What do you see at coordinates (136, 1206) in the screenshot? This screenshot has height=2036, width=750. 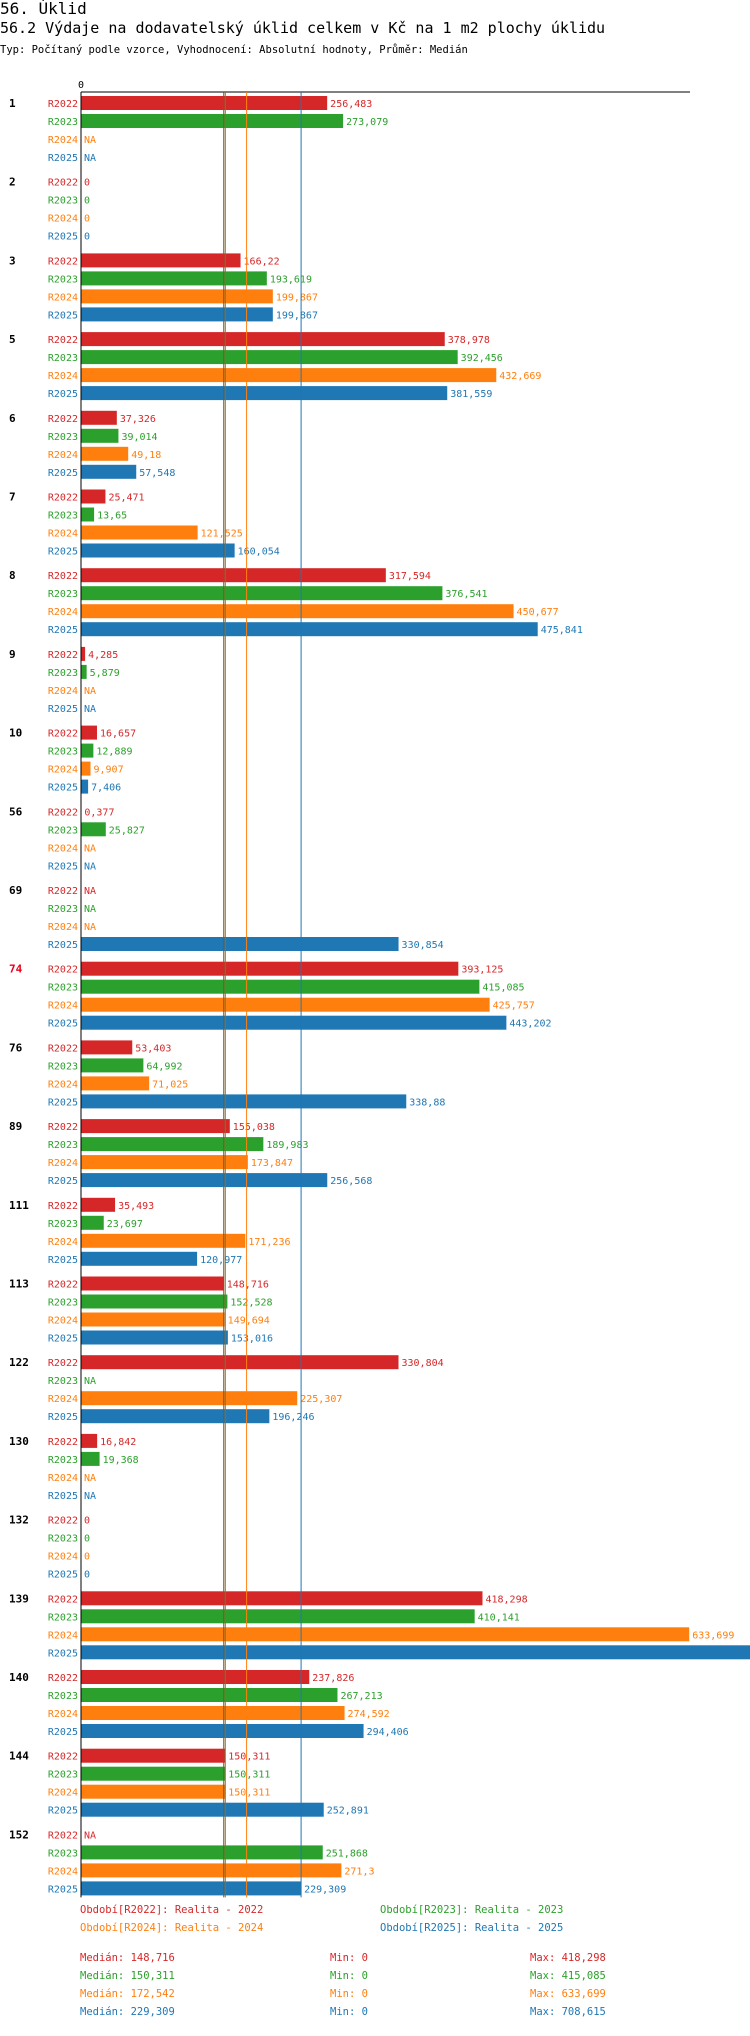 I see `data-label-111-R2022: 35,493` at bounding box center [136, 1206].